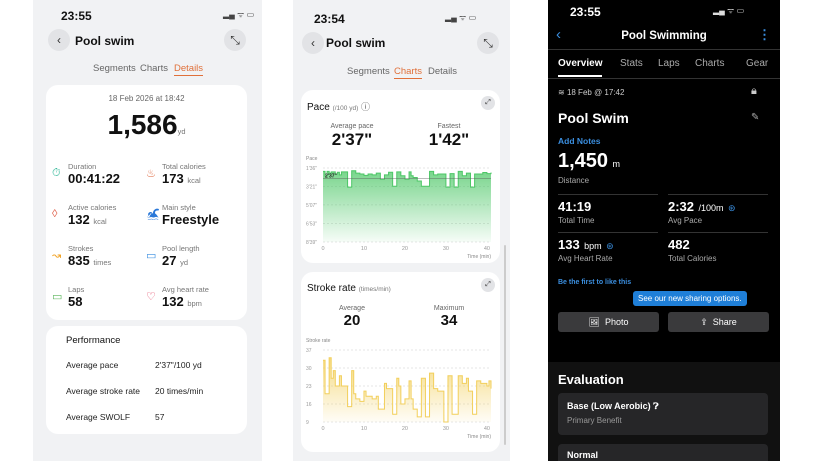 Image resolution: width=820 pixels, height=461 pixels. Describe the element at coordinates (239, 14) in the screenshot. I see `status-icons: ▂▄ ᯤ ▭` at that location.